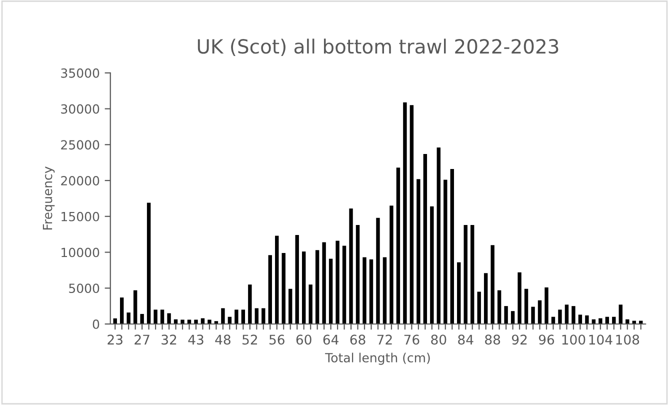  I want to click on x-tick-label: 104, so click(600, 339).